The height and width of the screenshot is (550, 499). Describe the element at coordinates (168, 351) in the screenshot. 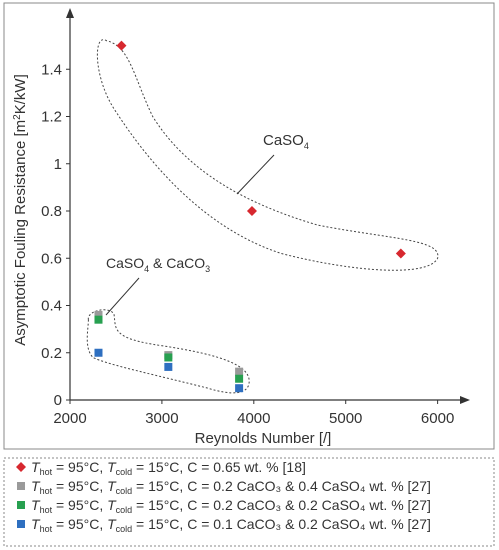

I see `cluster-outline-caso4-caco3` at that location.